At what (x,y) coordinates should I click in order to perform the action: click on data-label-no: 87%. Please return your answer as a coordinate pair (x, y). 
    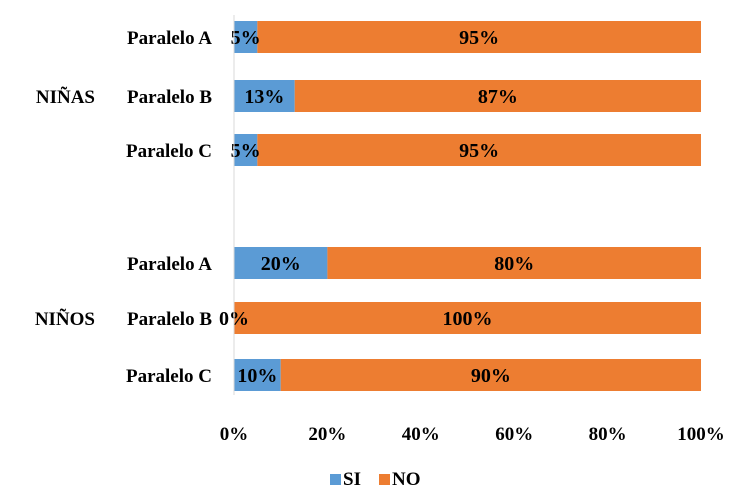
    Looking at the image, I should click on (498, 97).